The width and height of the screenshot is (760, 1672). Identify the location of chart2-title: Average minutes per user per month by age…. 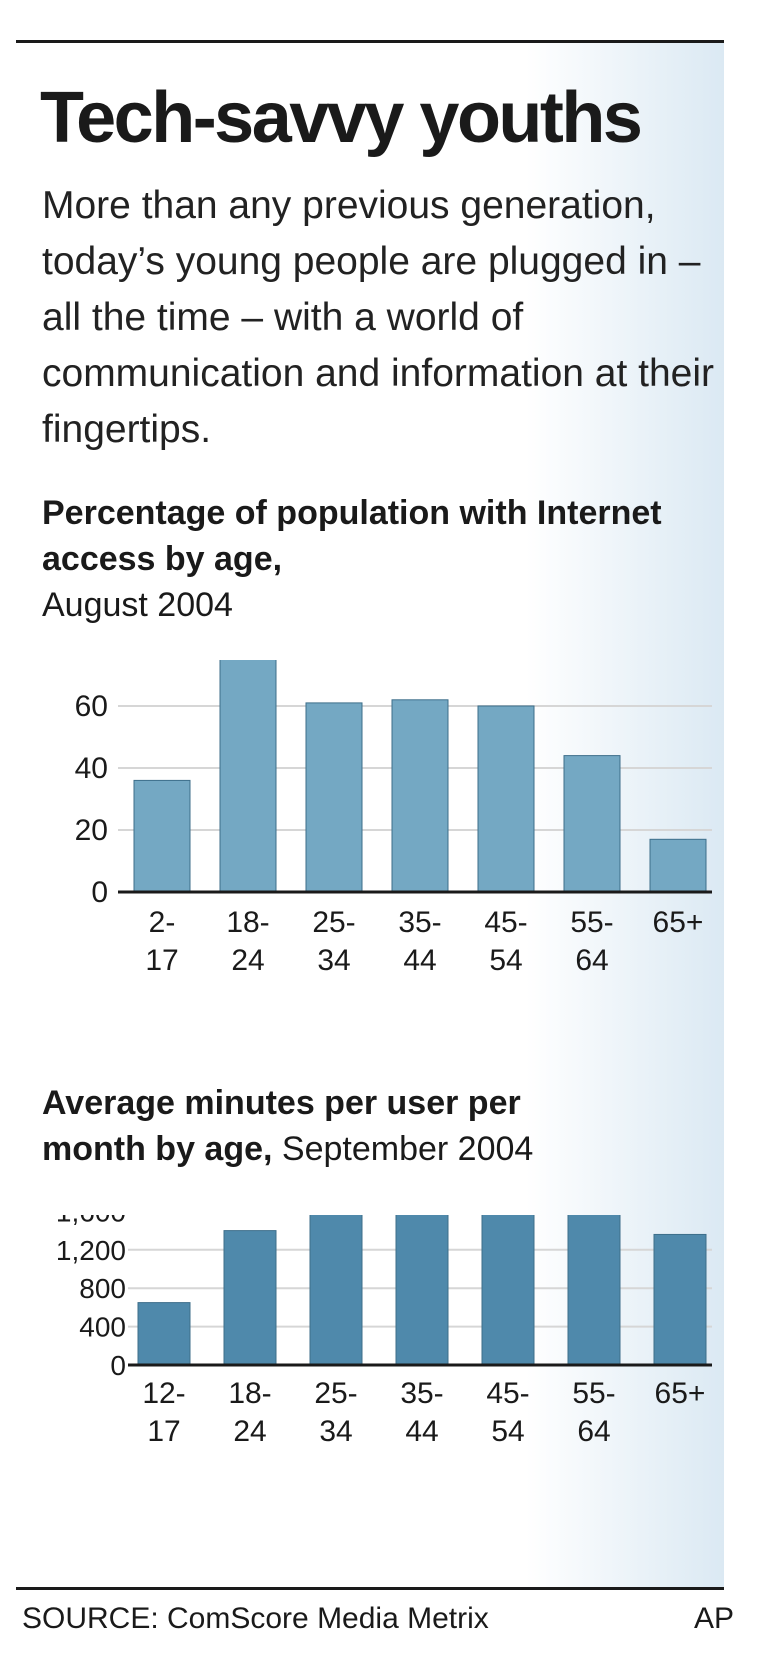
(287, 1126).